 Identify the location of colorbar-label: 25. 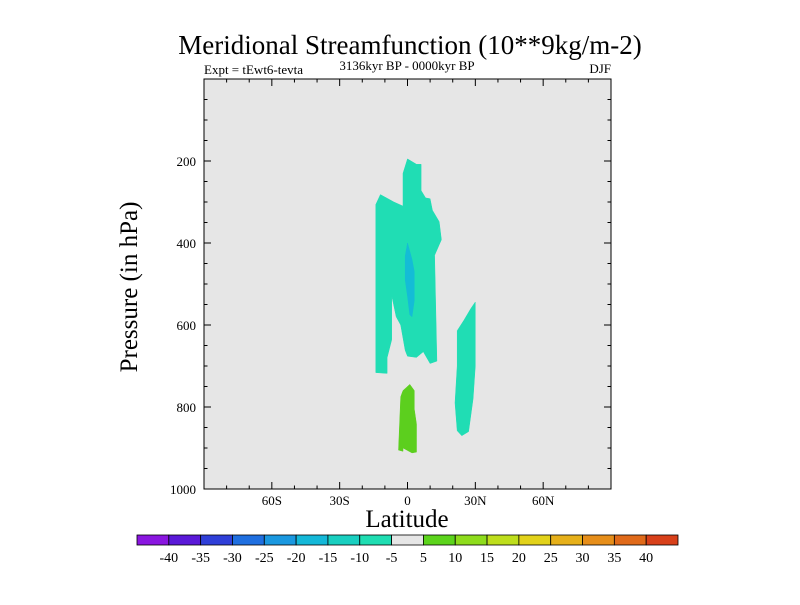
(551, 558).